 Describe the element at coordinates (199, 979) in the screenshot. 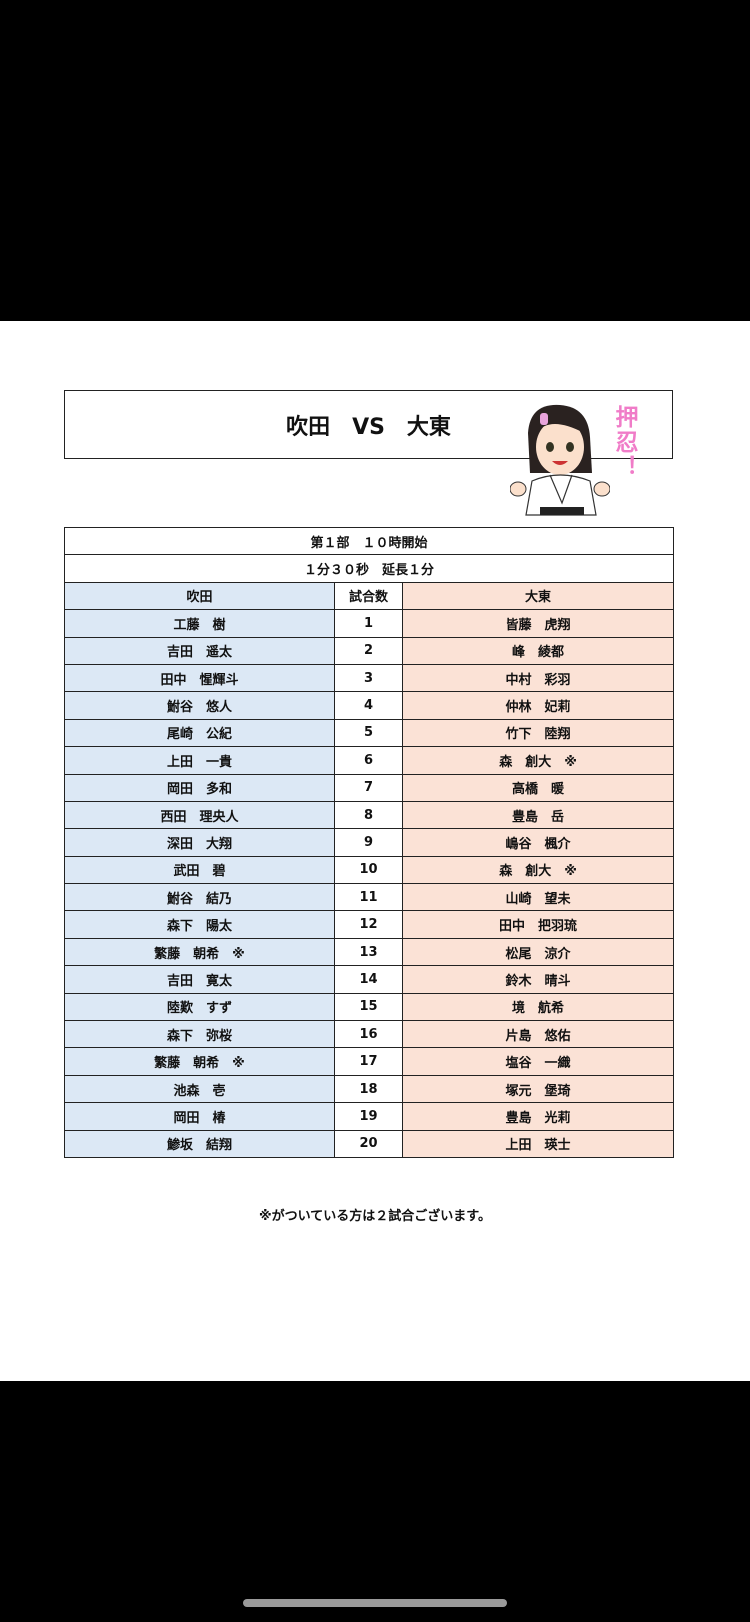

I see `left-player: 吉田 寛太` at that location.